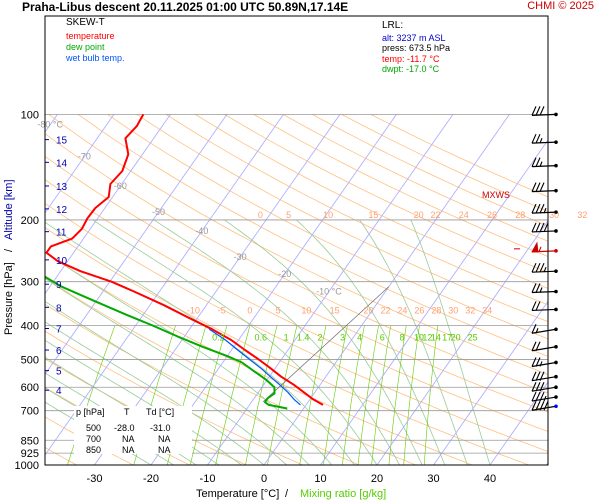 Image resolution: width=600 pixels, height=500 pixels. Describe the element at coordinates (158, 212) in the screenshot. I see `isotherm-label: -50` at that location.